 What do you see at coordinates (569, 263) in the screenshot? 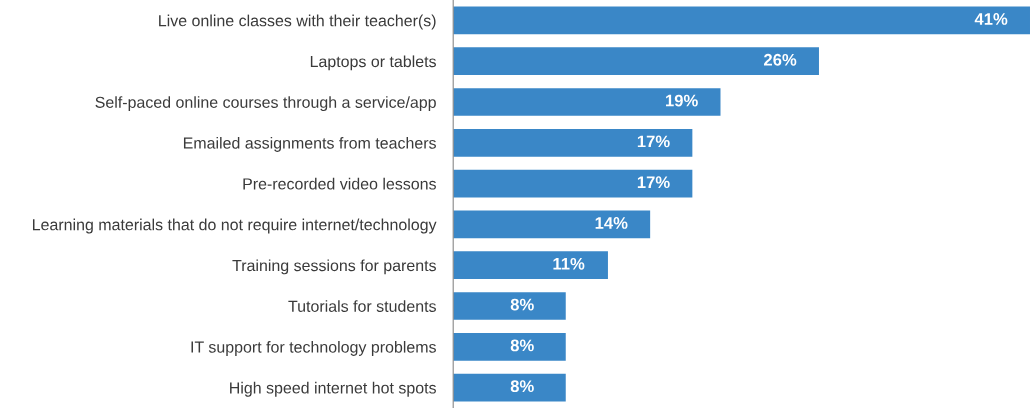
I see `data-label: 11%` at bounding box center [569, 263].